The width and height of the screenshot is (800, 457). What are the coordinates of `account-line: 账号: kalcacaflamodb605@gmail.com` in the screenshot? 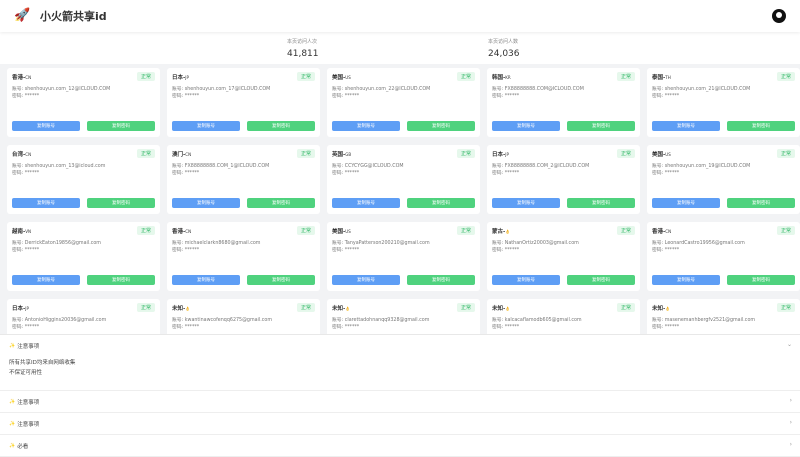 It's located at (563, 319).